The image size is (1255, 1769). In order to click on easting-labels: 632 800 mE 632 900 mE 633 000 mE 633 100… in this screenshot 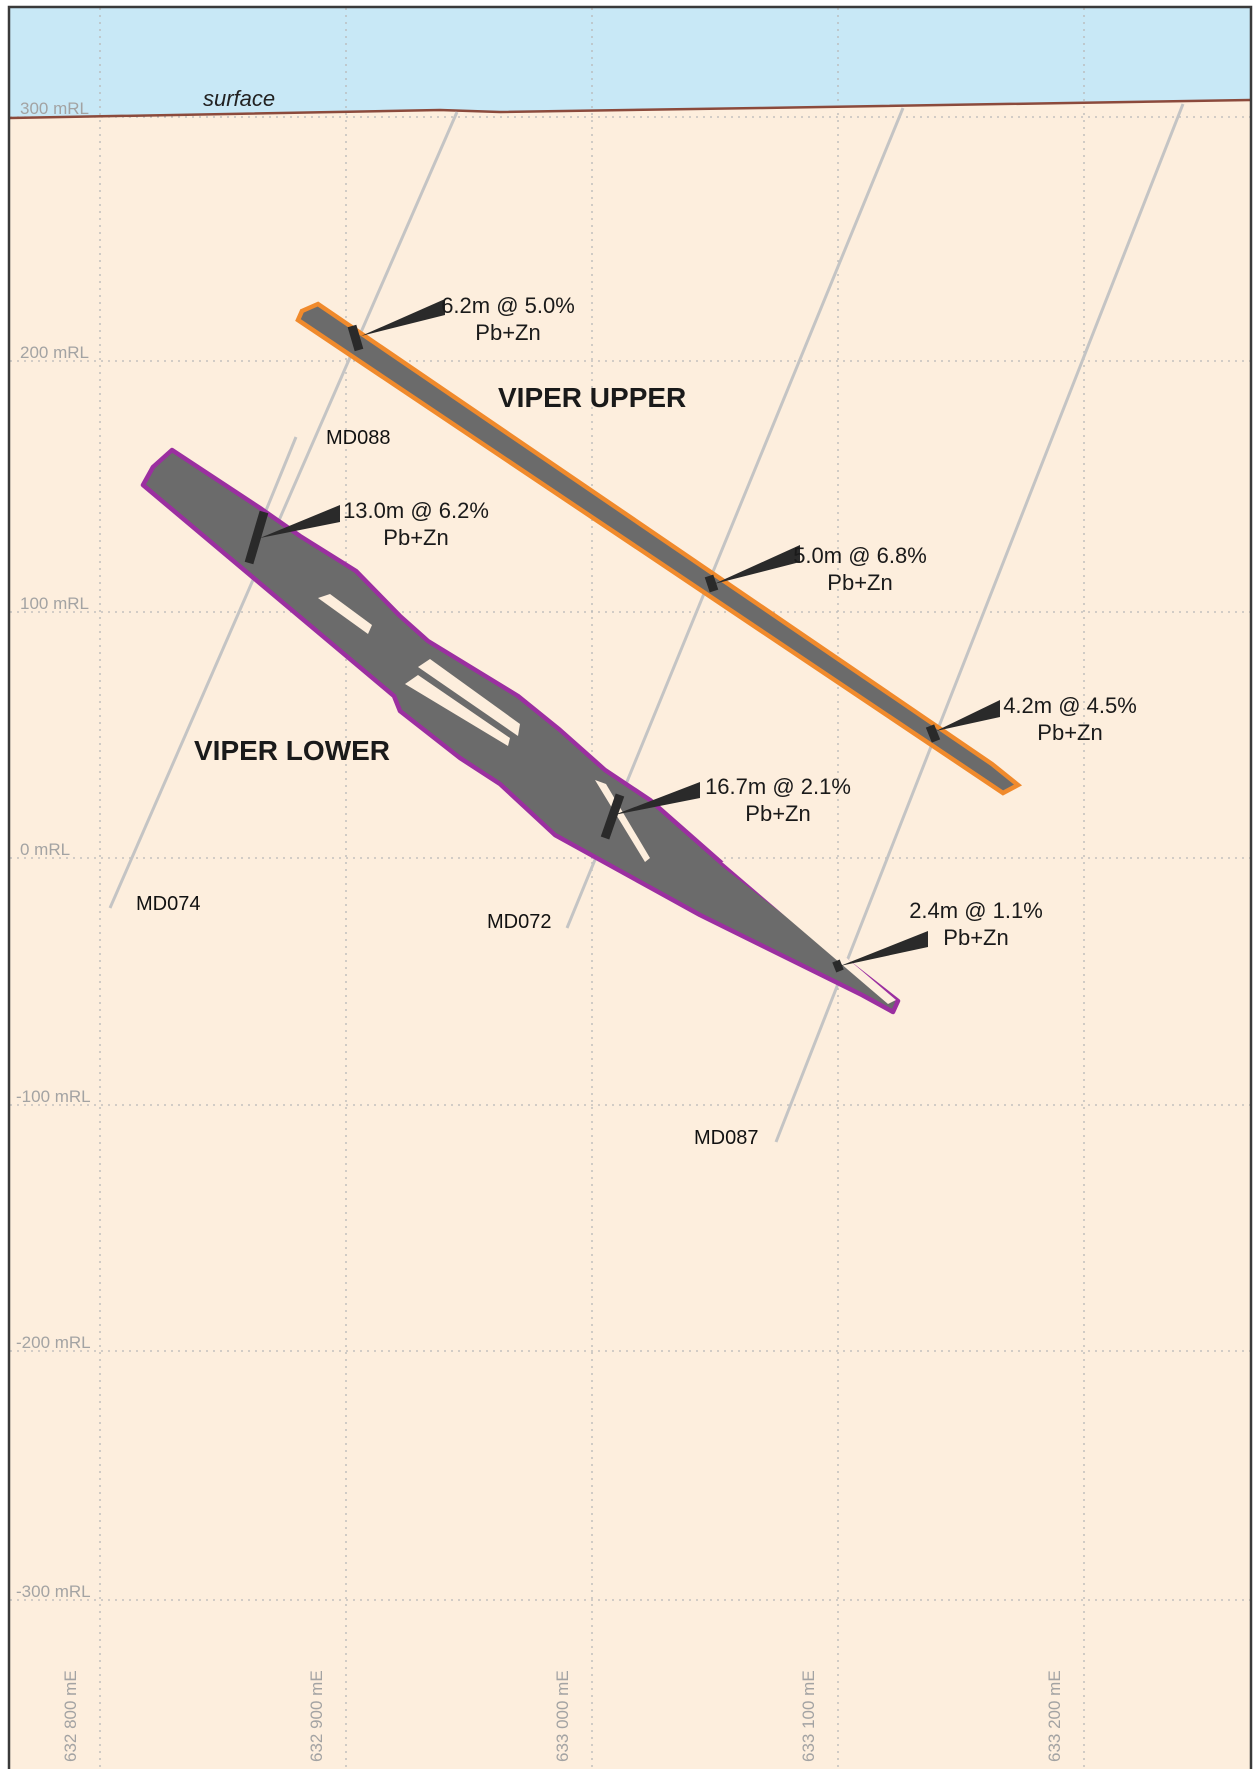, I will do `click(562, 1716)`.